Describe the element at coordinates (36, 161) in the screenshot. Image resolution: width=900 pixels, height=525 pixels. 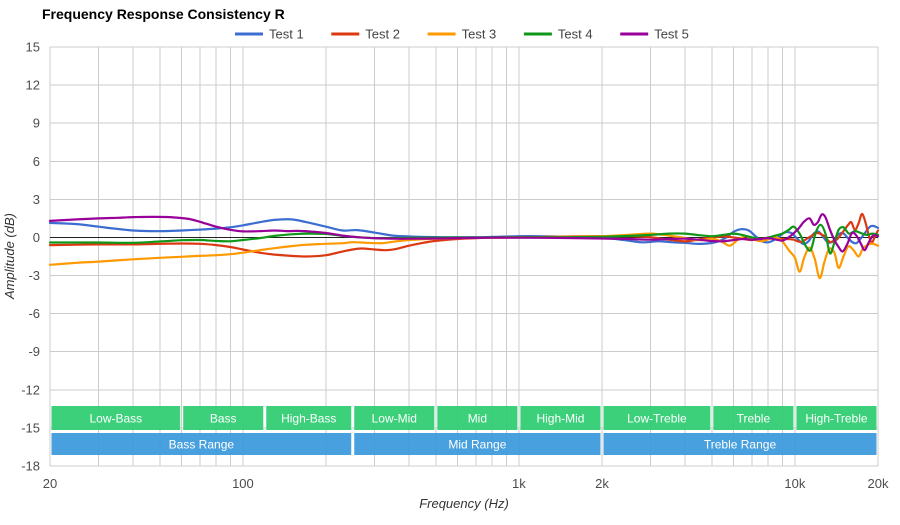
I see `y-tick-label: 6` at that location.